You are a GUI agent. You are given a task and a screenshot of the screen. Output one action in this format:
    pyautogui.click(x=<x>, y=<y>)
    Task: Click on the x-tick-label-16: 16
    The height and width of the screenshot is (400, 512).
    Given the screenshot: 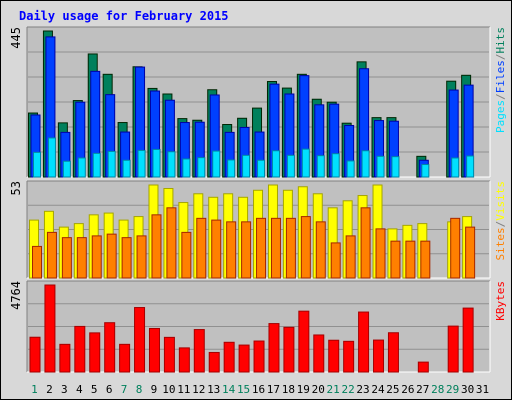 What is the action you would take?
    pyautogui.click(x=258, y=389)
    